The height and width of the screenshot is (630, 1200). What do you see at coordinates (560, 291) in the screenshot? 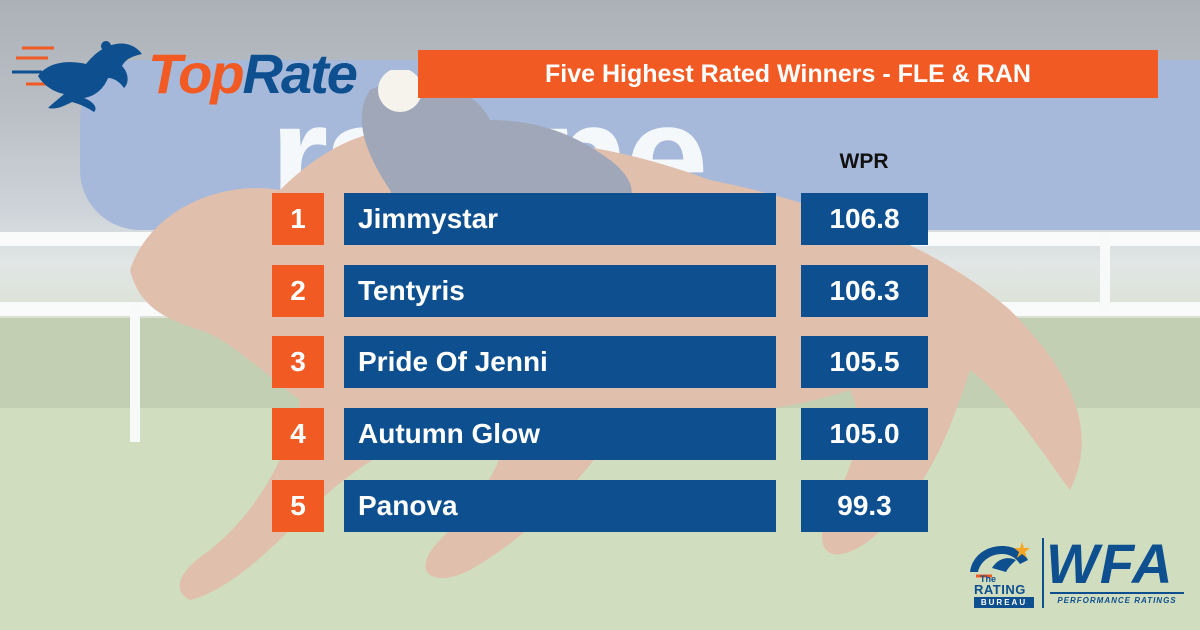
I see `horse-name: Tentyris` at bounding box center [560, 291].